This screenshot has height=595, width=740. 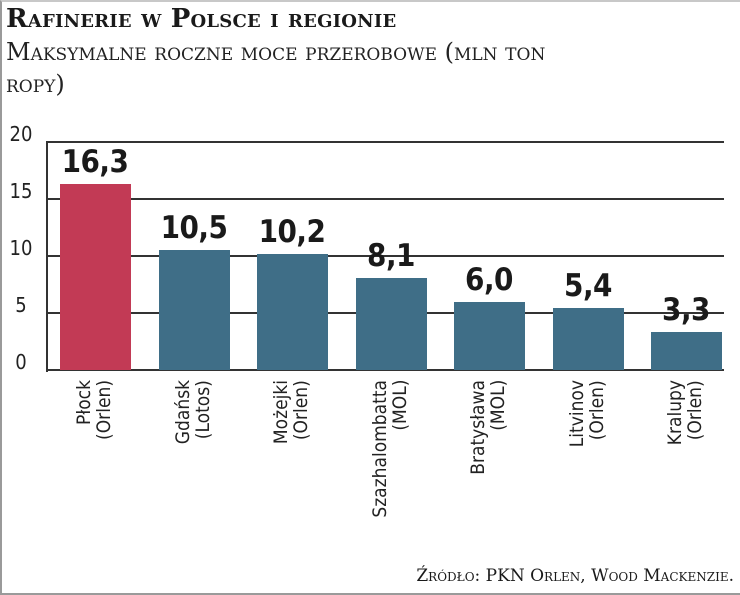 I want to click on category-label: Możejki (Orlen), so click(x=291, y=412).